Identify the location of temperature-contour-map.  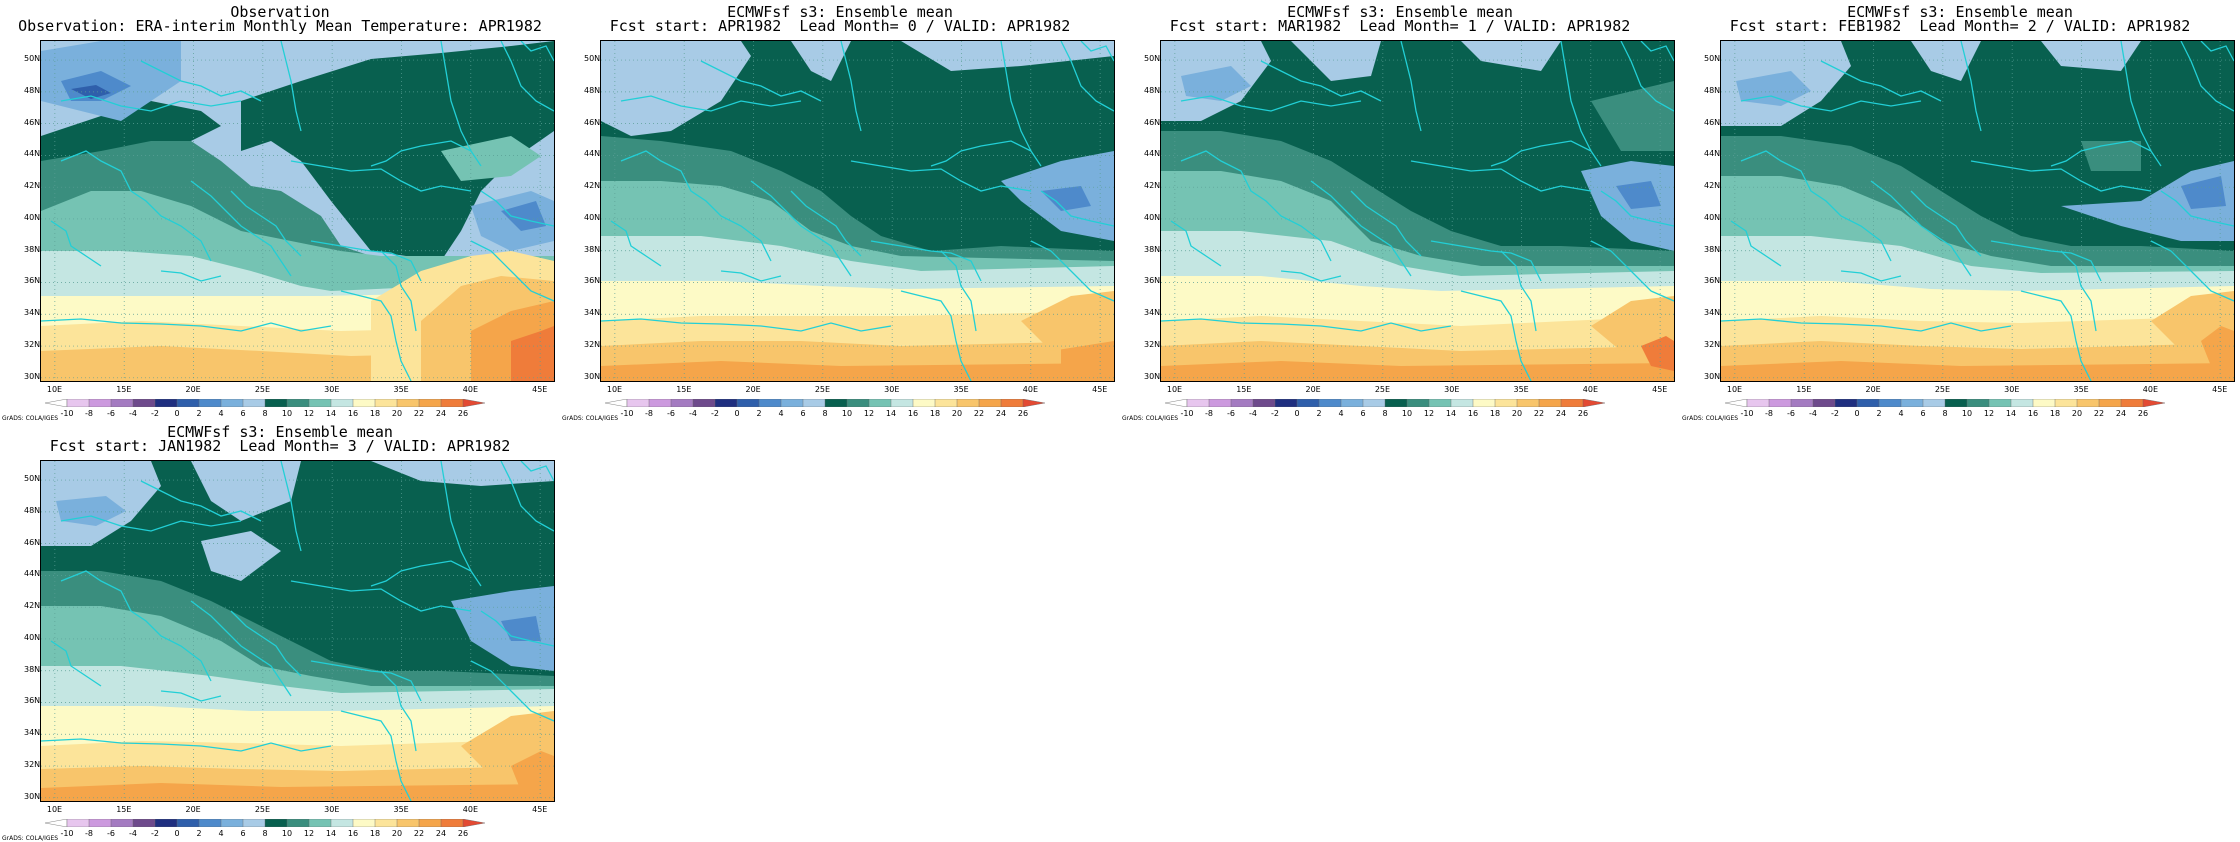
(1977, 211).